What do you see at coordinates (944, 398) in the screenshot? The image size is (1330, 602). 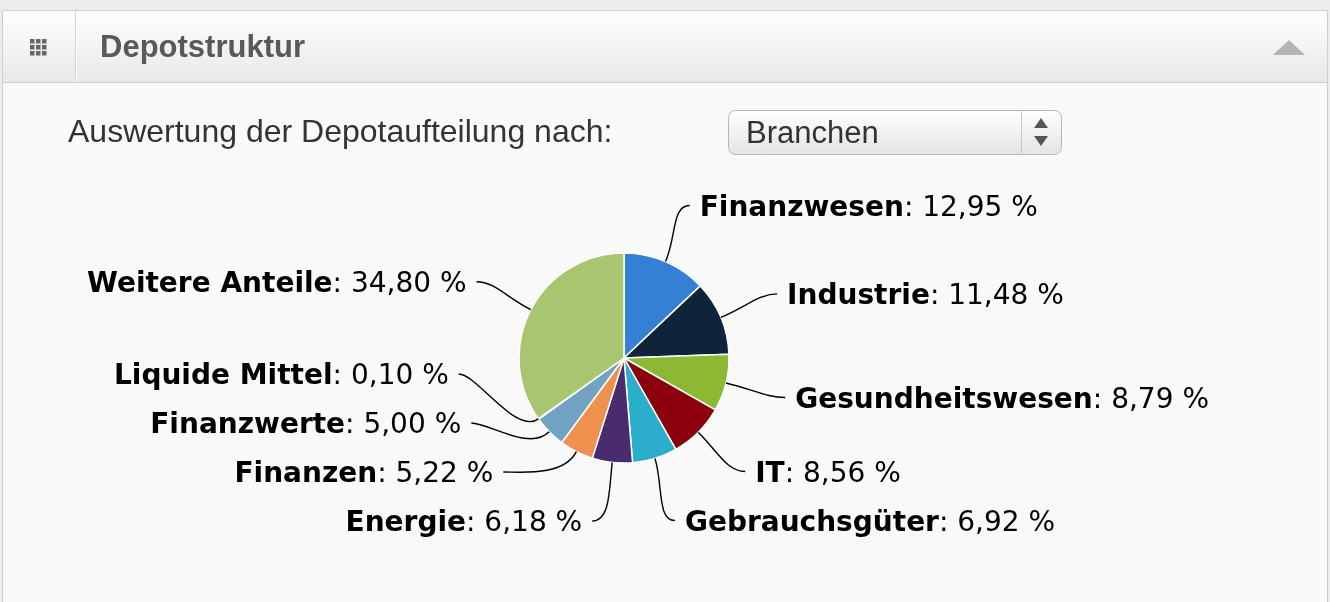 I see `slice-label: Gesundheitswesen` at bounding box center [944, 398].